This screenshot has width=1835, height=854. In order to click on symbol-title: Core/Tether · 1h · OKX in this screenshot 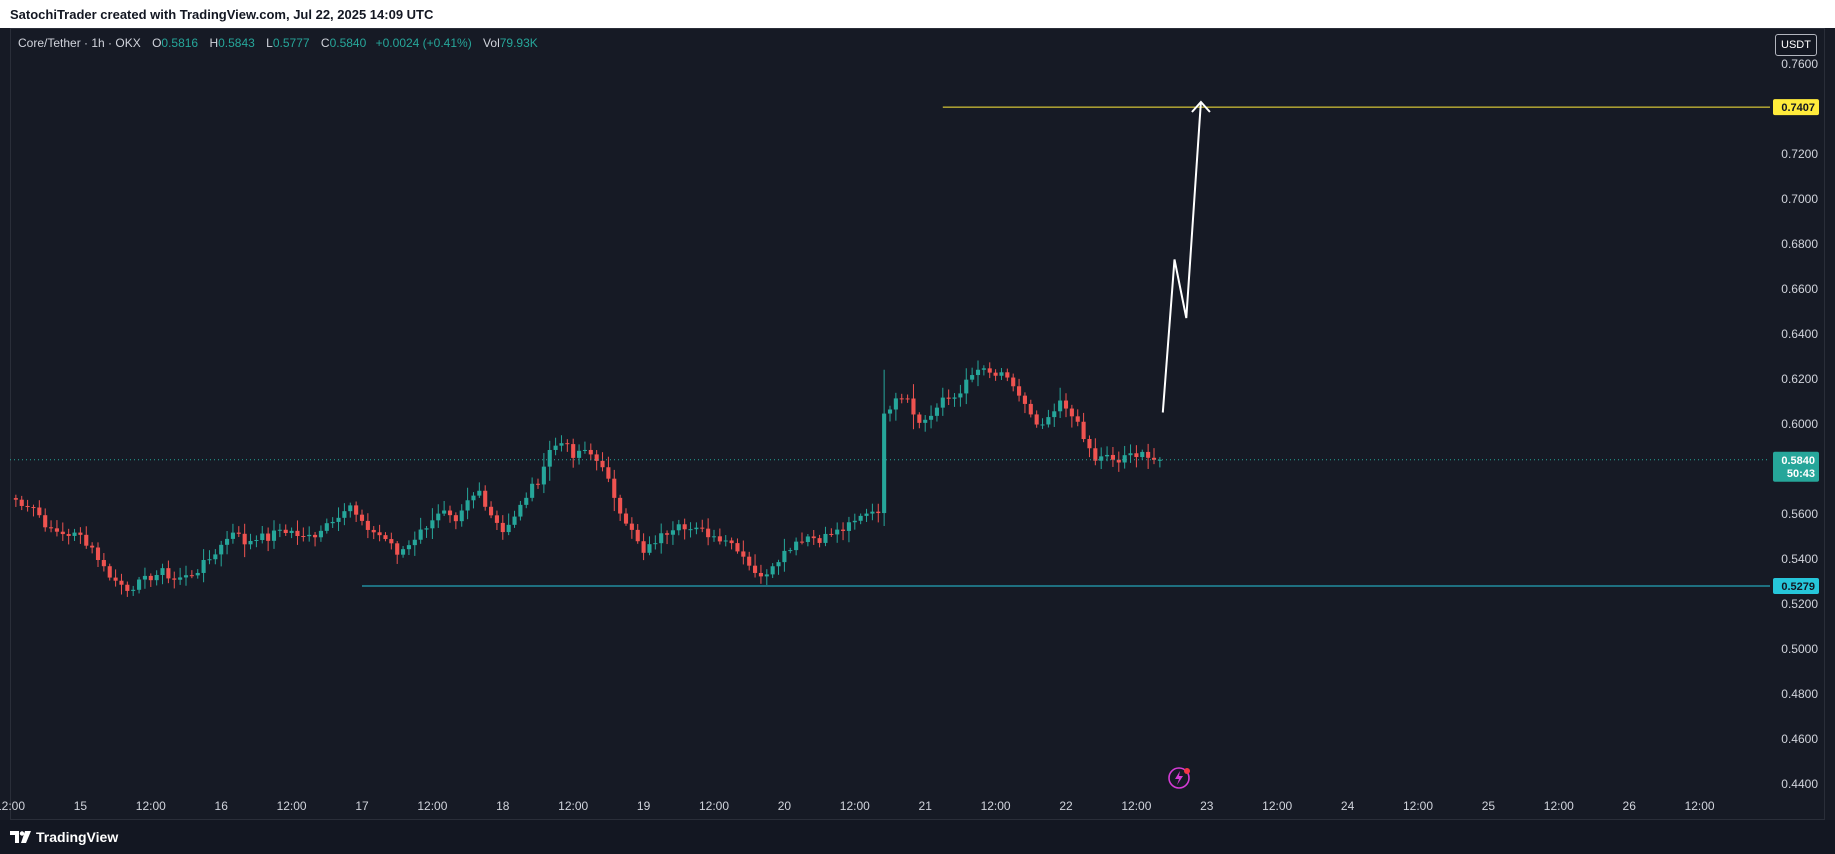, I will do `click(79, 43)`.